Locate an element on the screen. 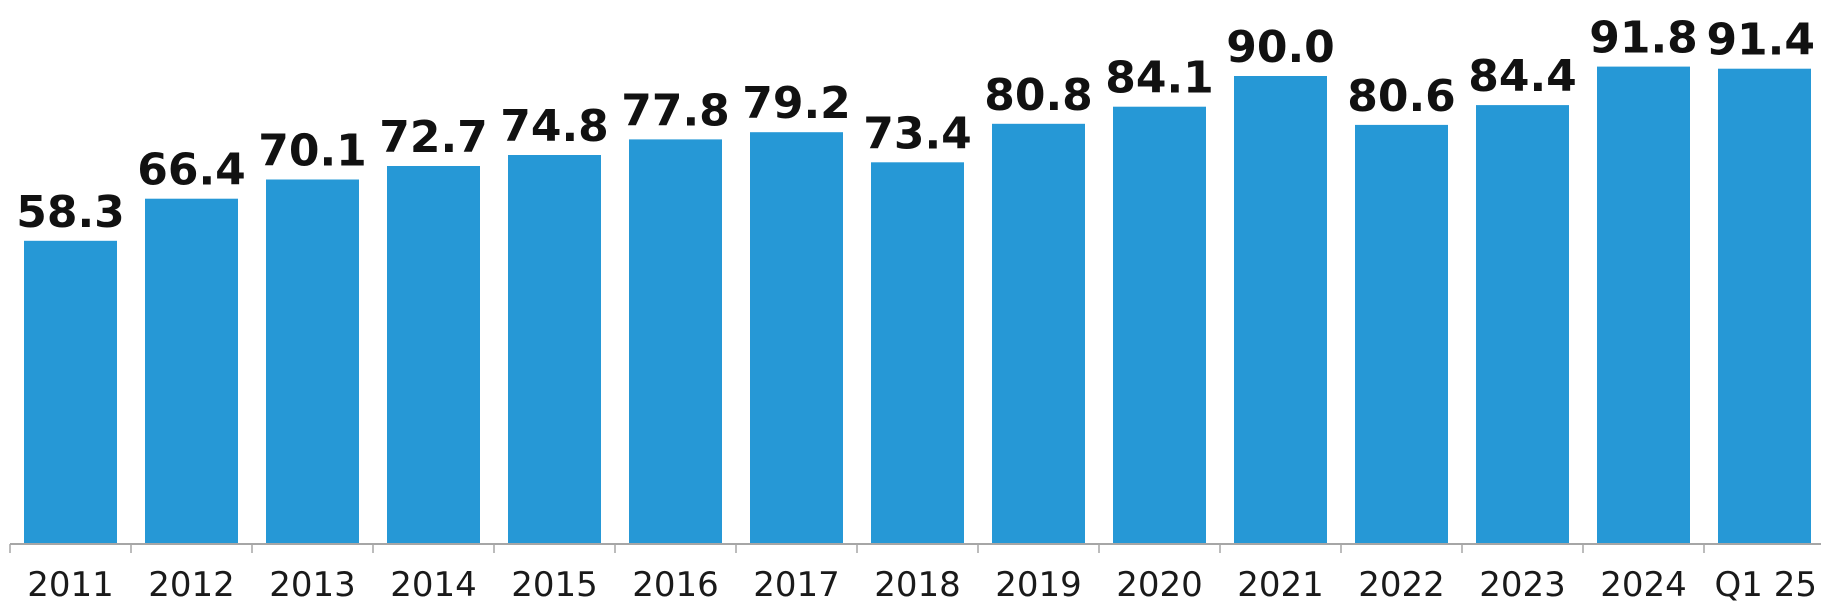 This screenshot has height=609, width=1821. x-tick-label: 2011 is located at coordinates (70, 585).